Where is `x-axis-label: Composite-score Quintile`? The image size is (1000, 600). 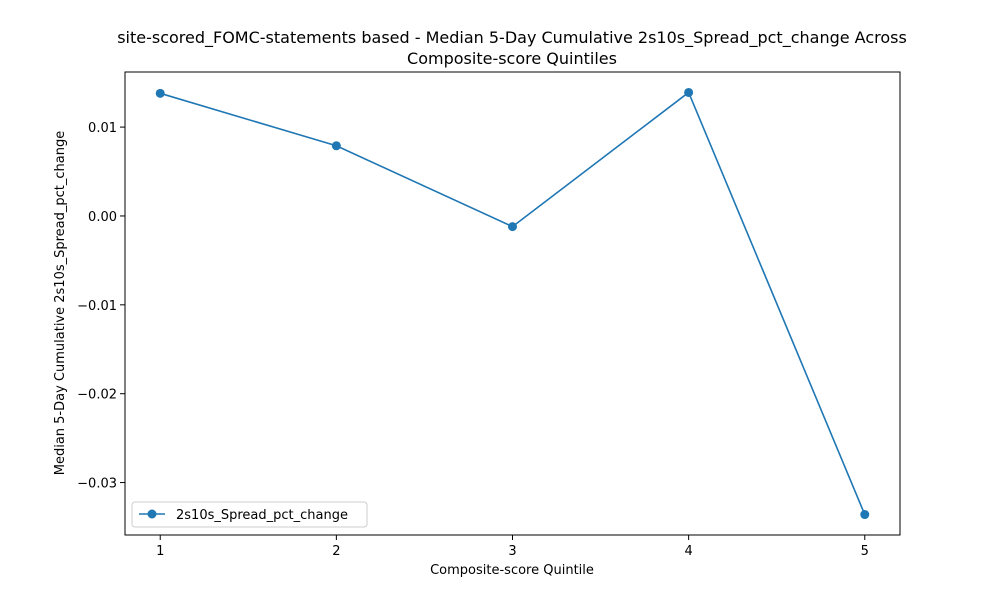
x-axis-label: Composite-score Quintile is located at coordinates (512, 570).